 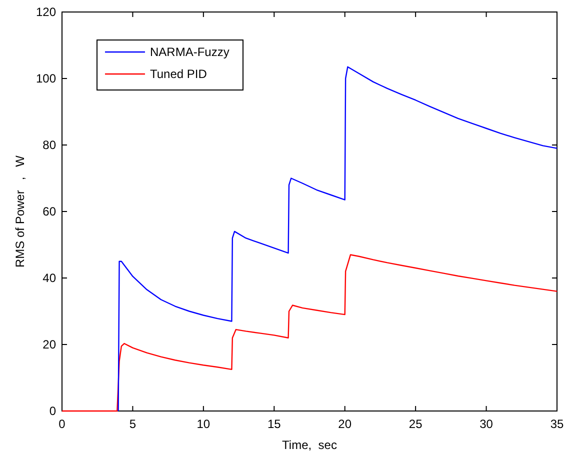 I want to click on y-tick-label: 0, so click(x=52, y=411).